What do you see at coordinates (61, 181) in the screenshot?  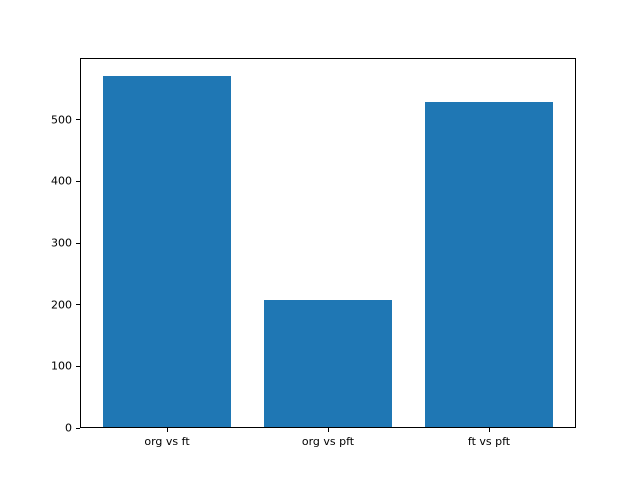 I see `y-tick-label: 400` at bounding box center [61, 181].